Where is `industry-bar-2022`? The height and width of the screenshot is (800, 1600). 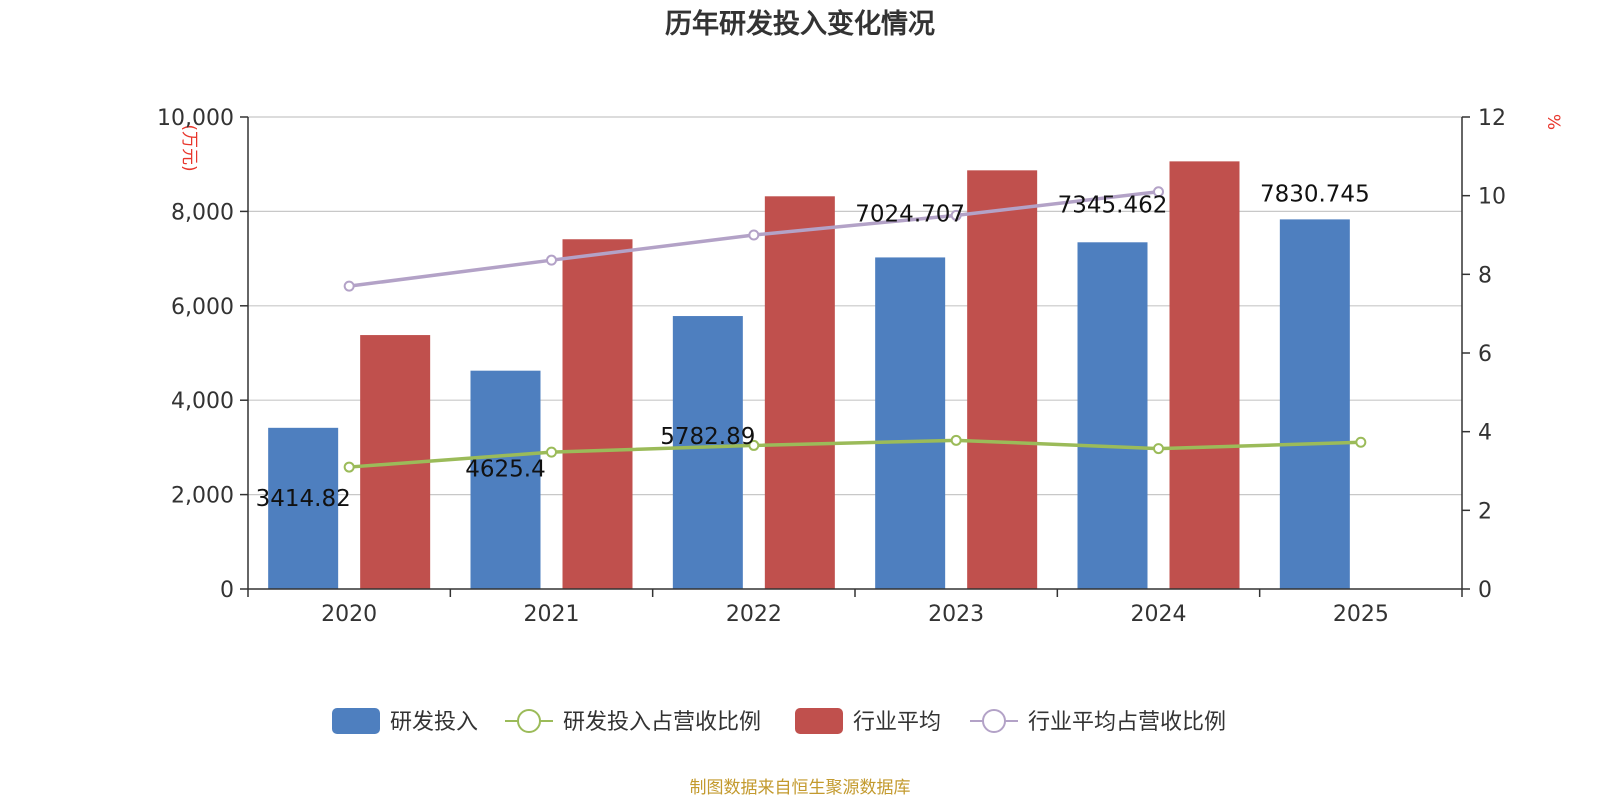 industry-bar-2022 is located at coordinates (799, 392).